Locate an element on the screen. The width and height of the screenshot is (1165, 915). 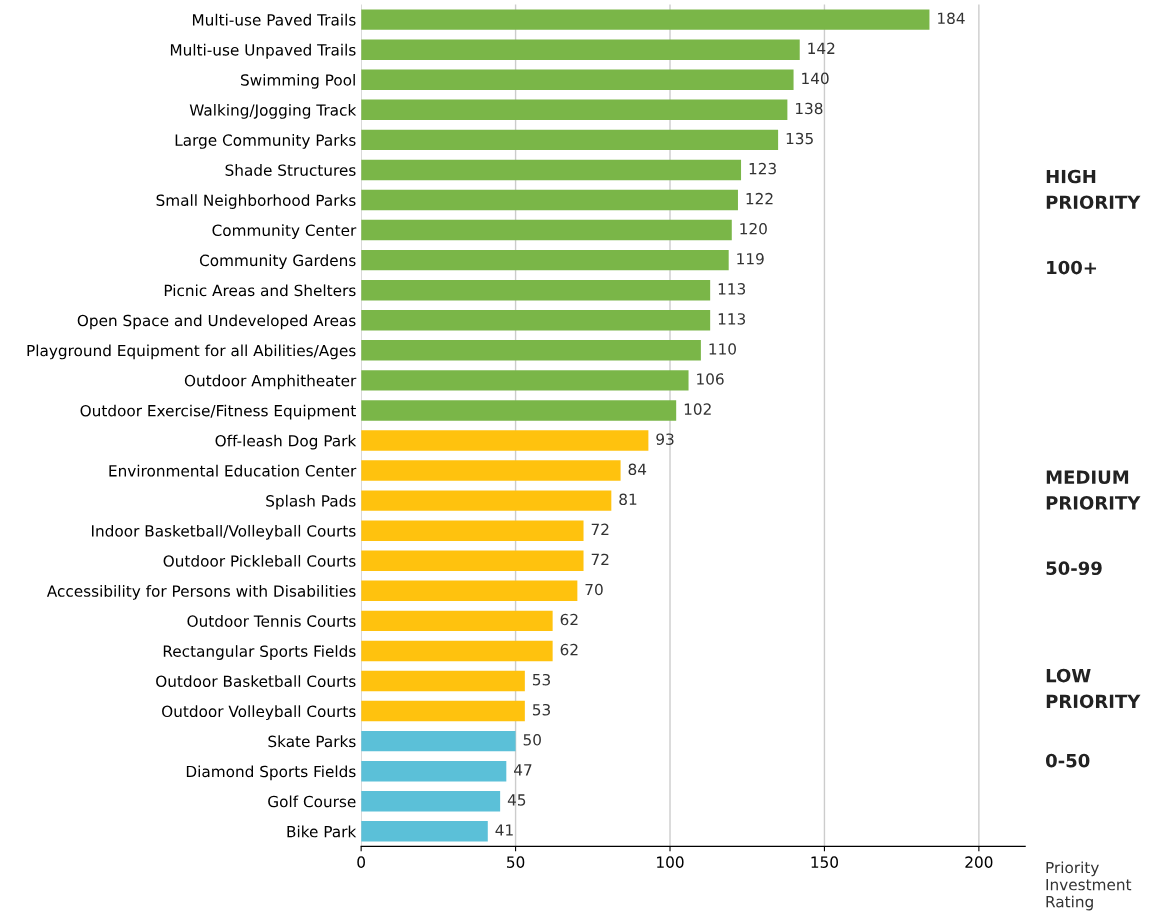
y-tick-label: Shade Structures is located at coordinates (290, 170).